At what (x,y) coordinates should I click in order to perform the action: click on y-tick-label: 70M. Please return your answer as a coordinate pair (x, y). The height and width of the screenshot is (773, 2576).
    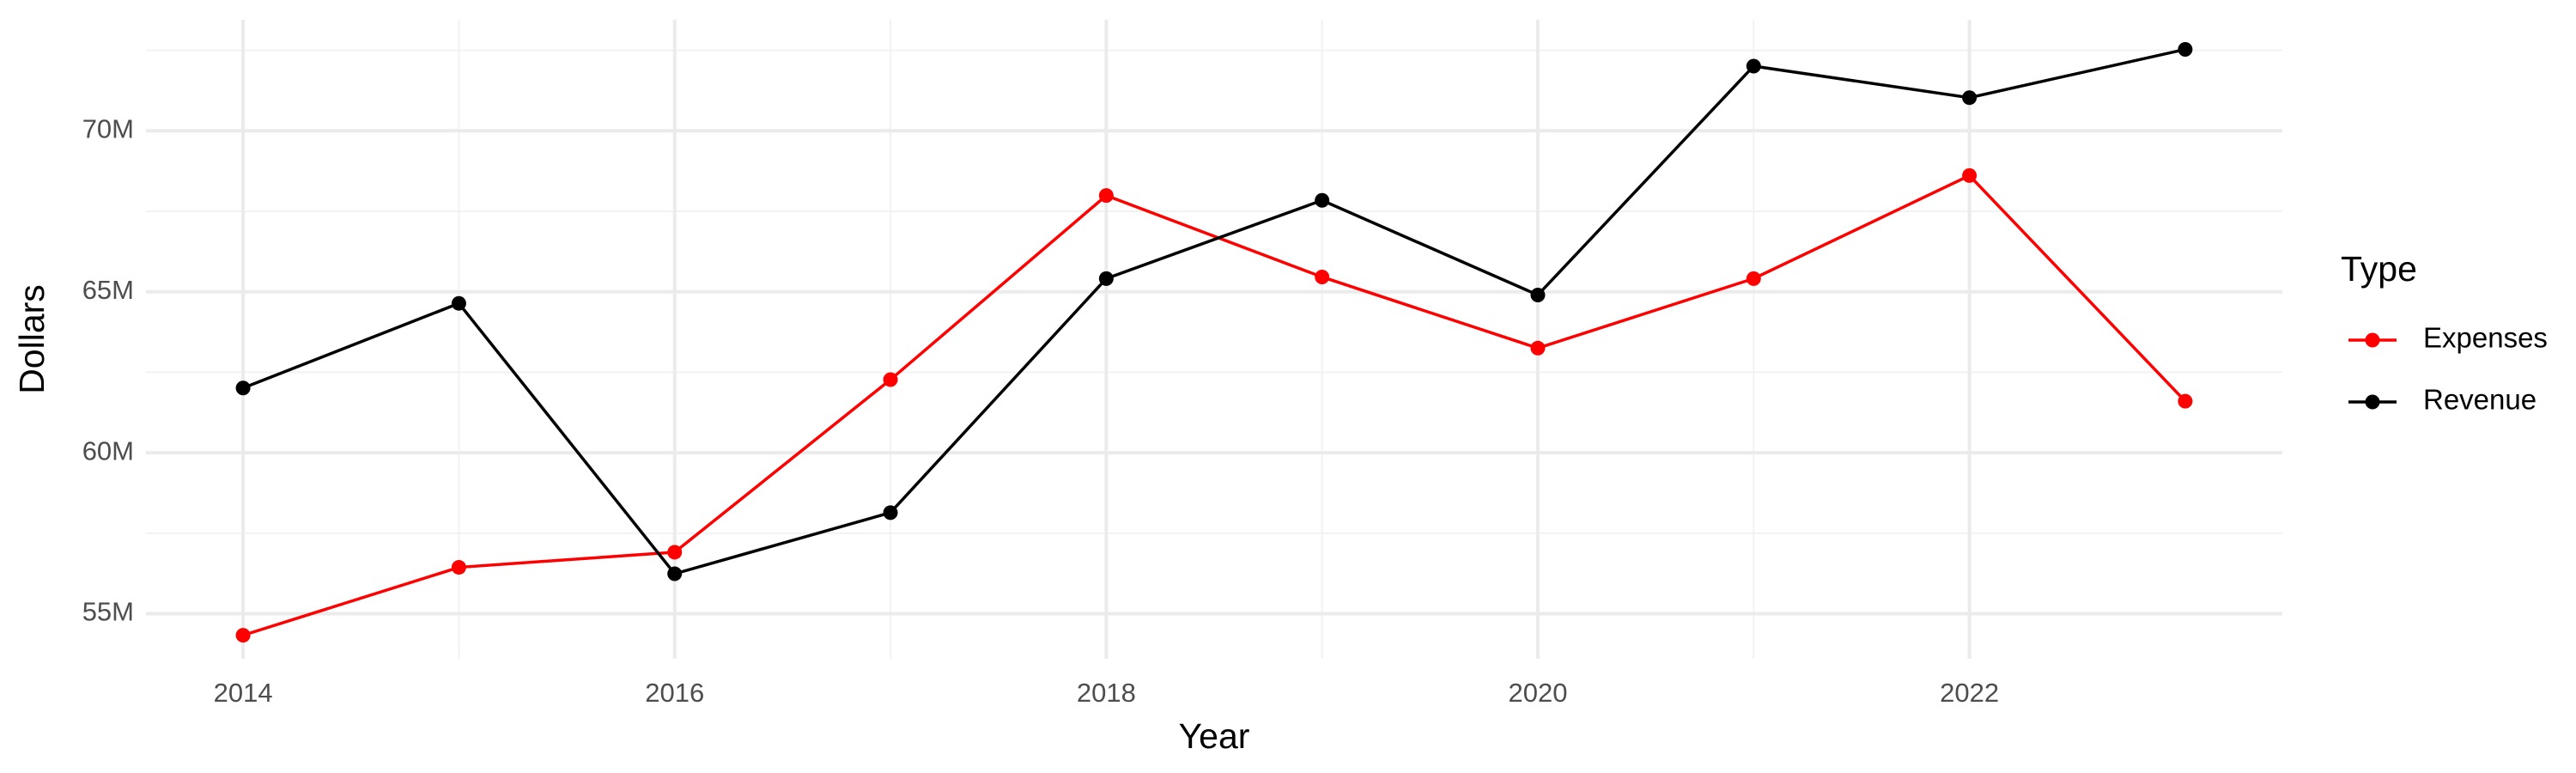
    Looking at the image, I should click on (108, 128).